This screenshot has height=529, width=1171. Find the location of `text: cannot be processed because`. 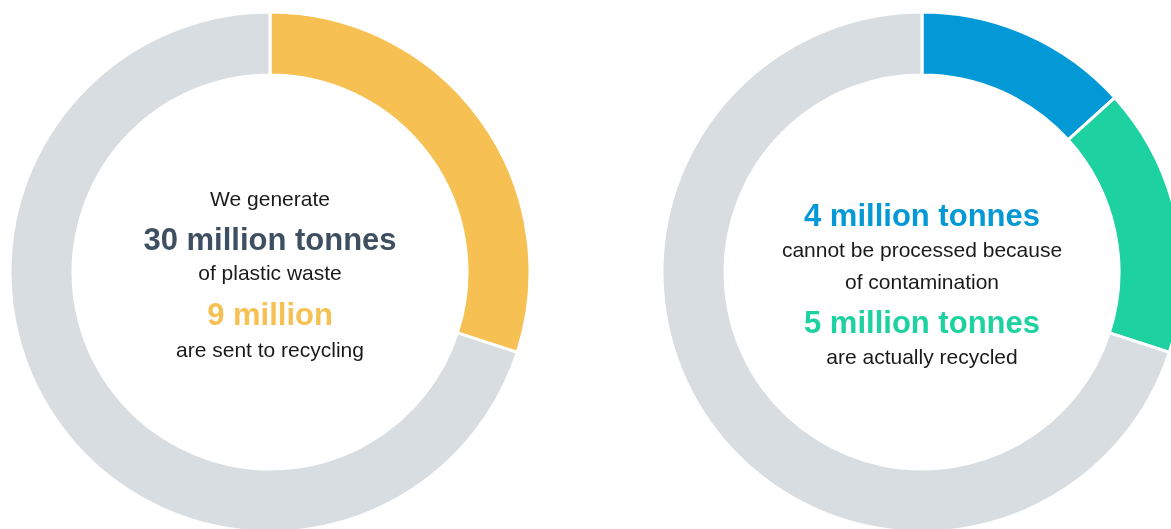

text: cannot be processed because is located at coordinates (922, 249).